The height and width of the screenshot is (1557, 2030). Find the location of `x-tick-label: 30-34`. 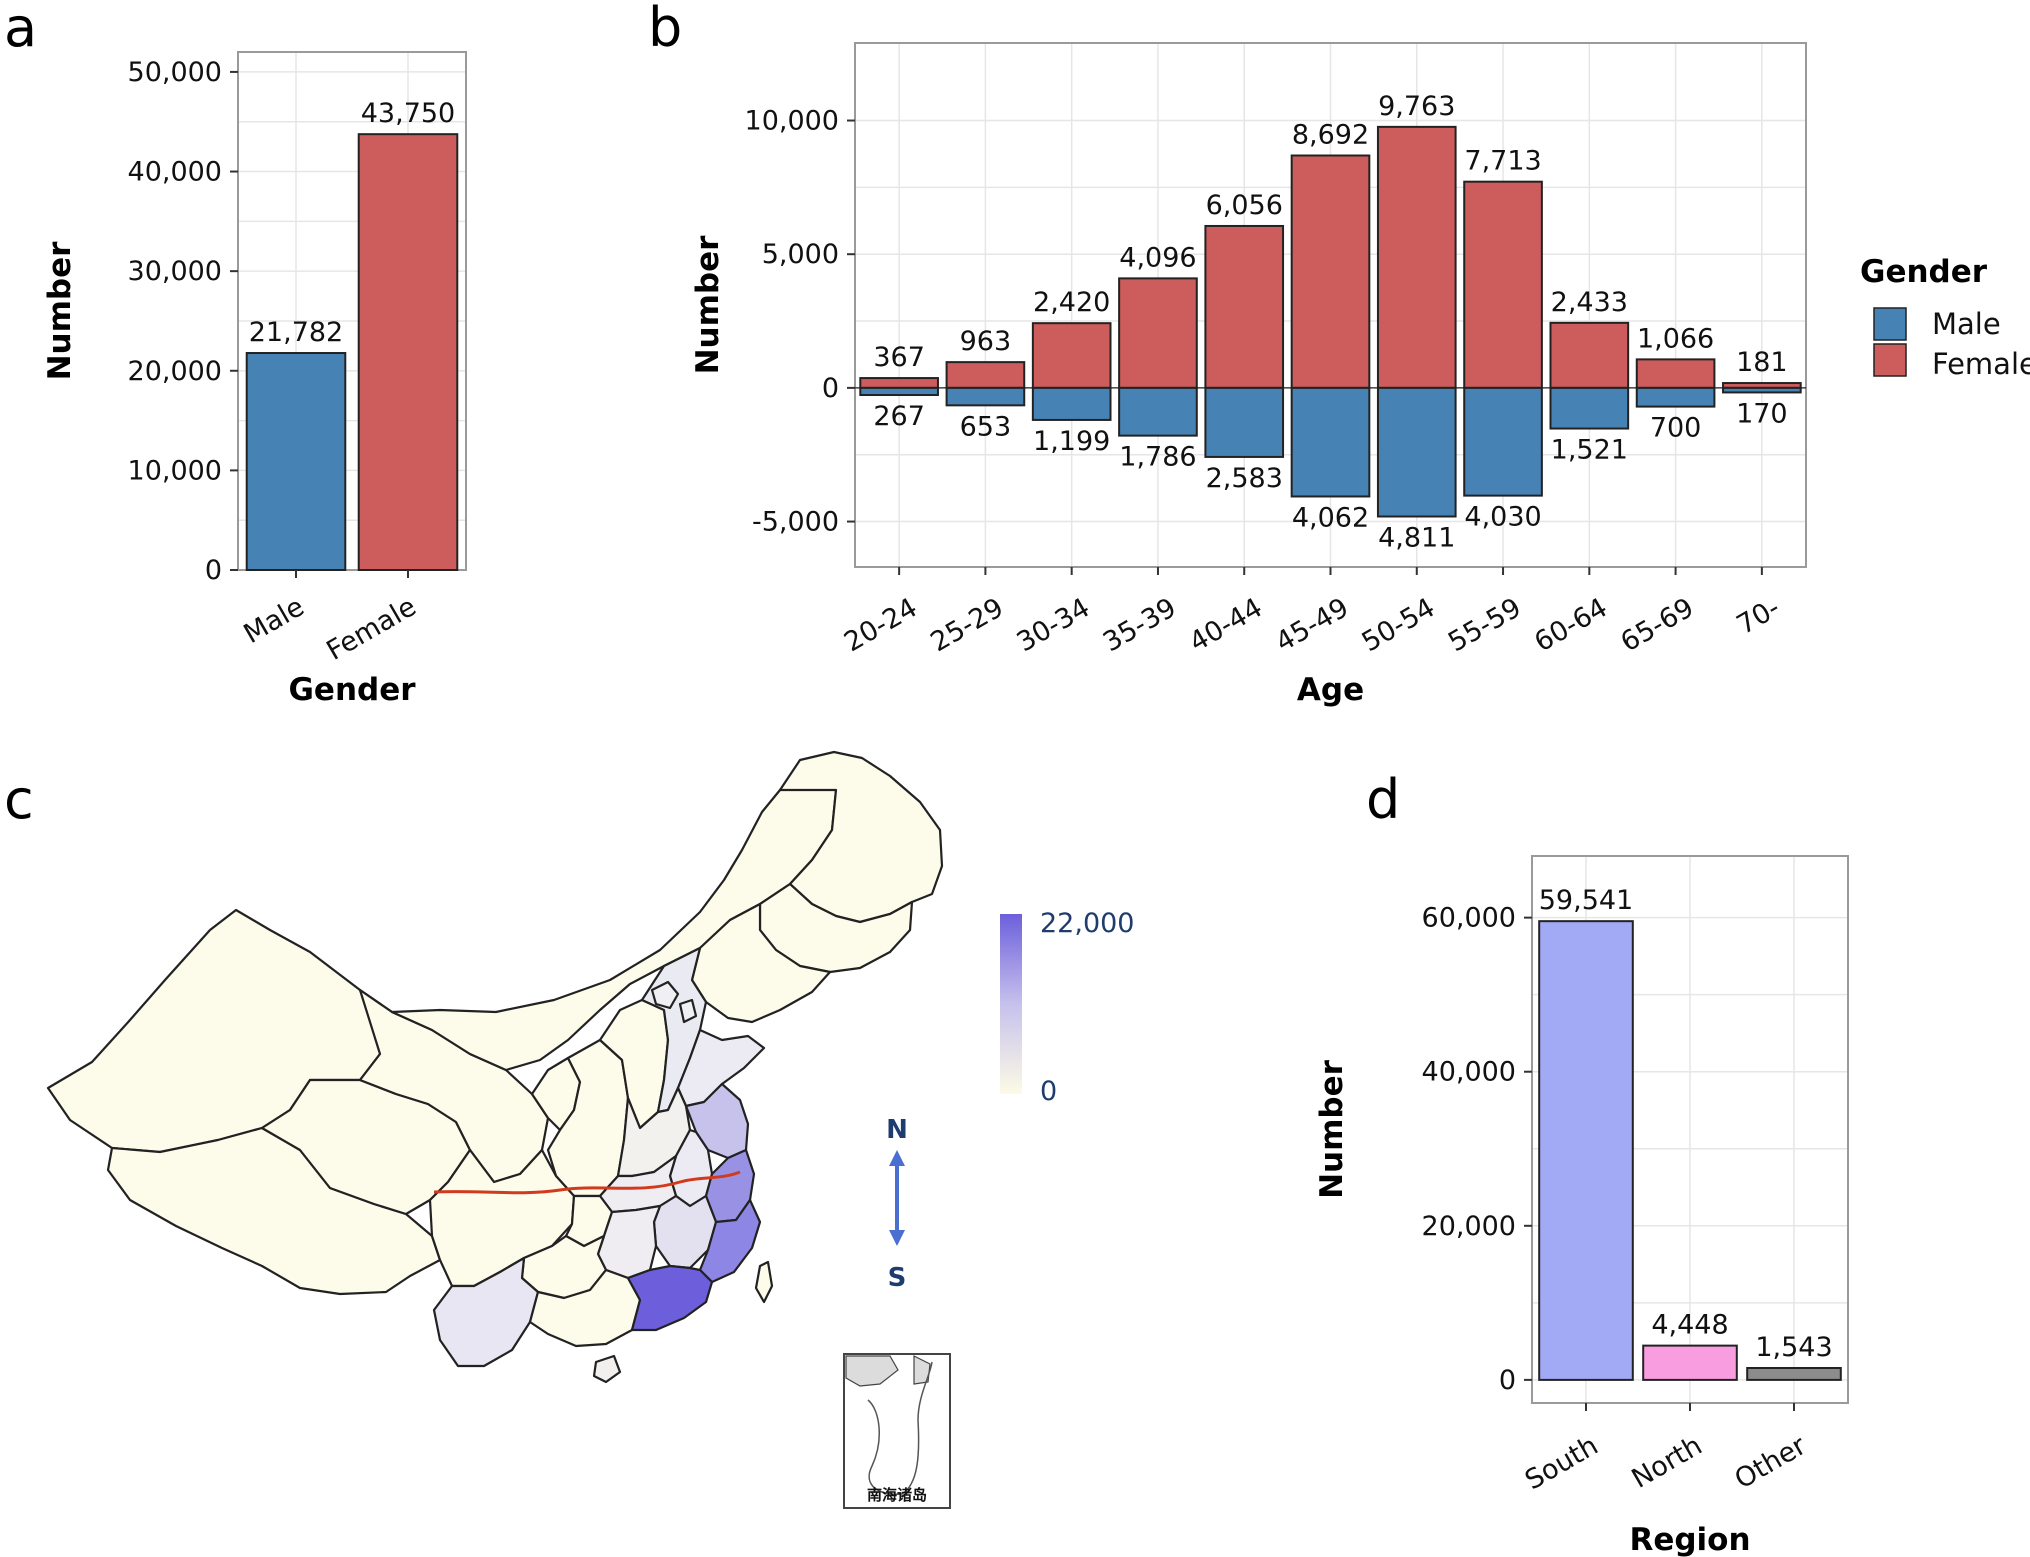

x-tick-label: 30-34 is located at coordinates (1053, 625).